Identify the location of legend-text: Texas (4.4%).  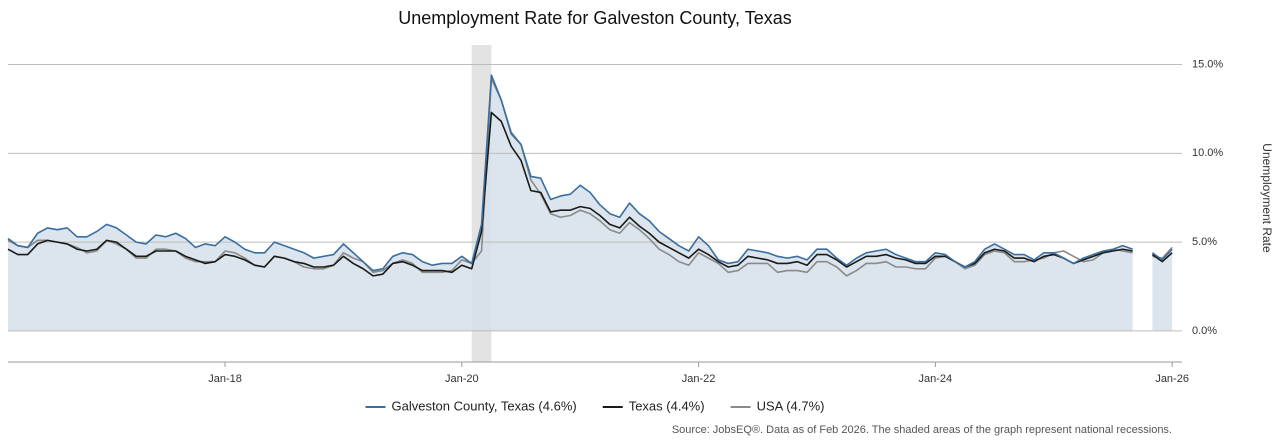
(667, 405).